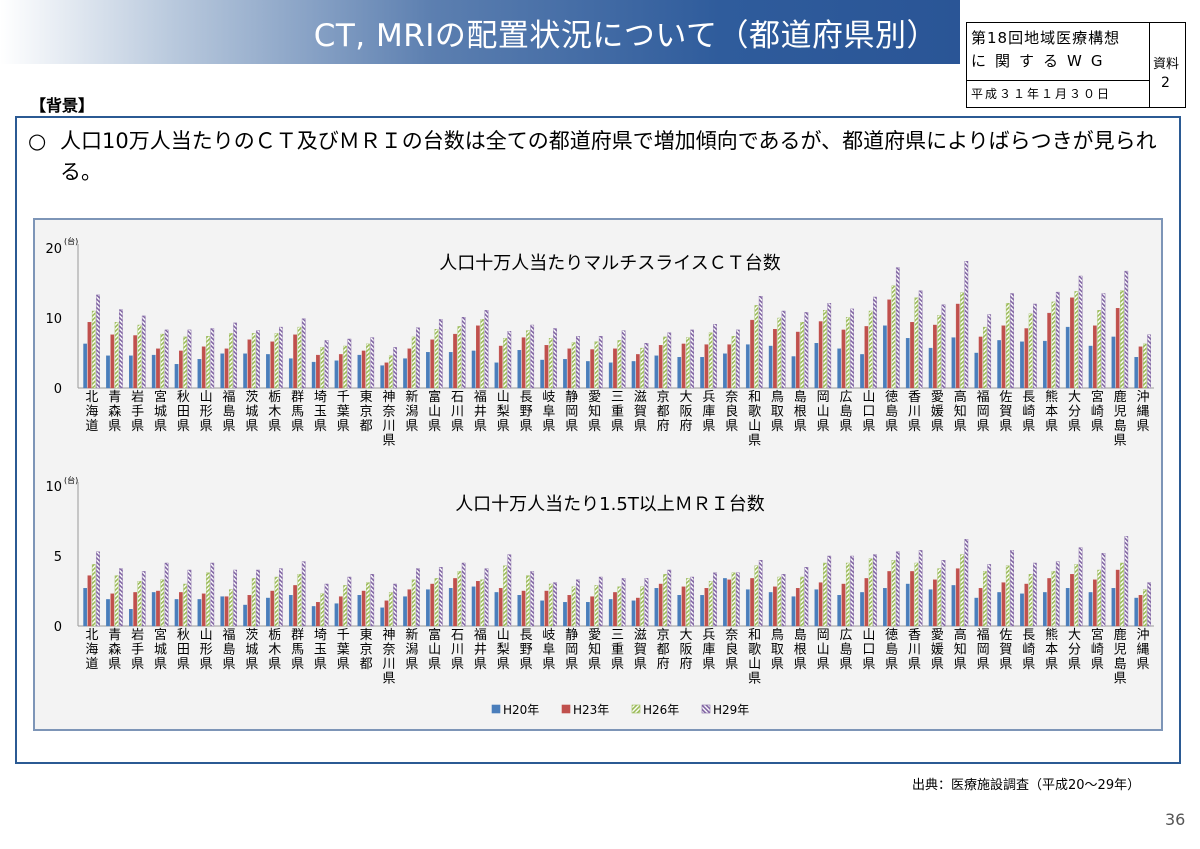 The width and height of the screenshot is (1200, 849). Describe the element at coordinates (411, 649) in the screenshot. I see `category-label: 新潟県` at that location.